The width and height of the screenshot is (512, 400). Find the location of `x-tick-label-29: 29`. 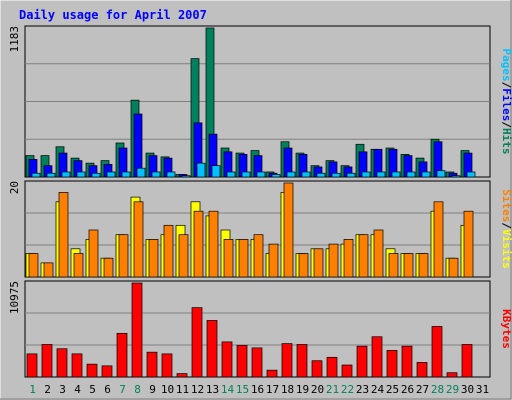

x-tick-label-29: 29 is located at coordinates (452, 389).